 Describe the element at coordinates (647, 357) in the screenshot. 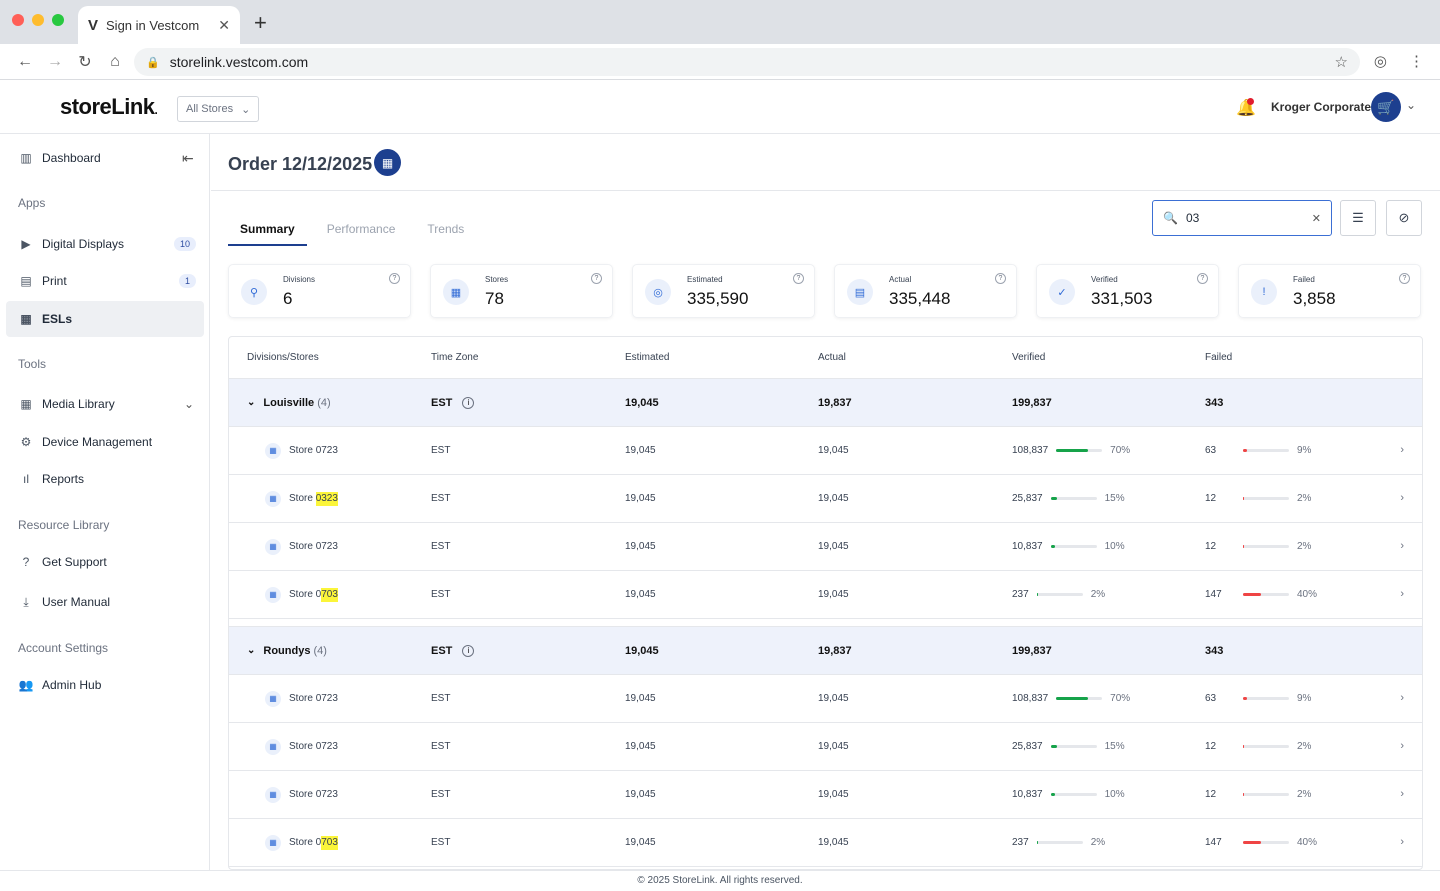

I see `col-estimated: Estimated` at that location.